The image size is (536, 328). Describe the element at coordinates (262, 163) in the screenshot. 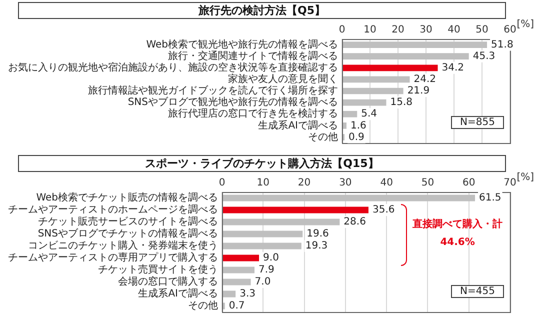

I see `chart-title: スポーツ・ライブのチケット購入方法【Q15】` at that location.